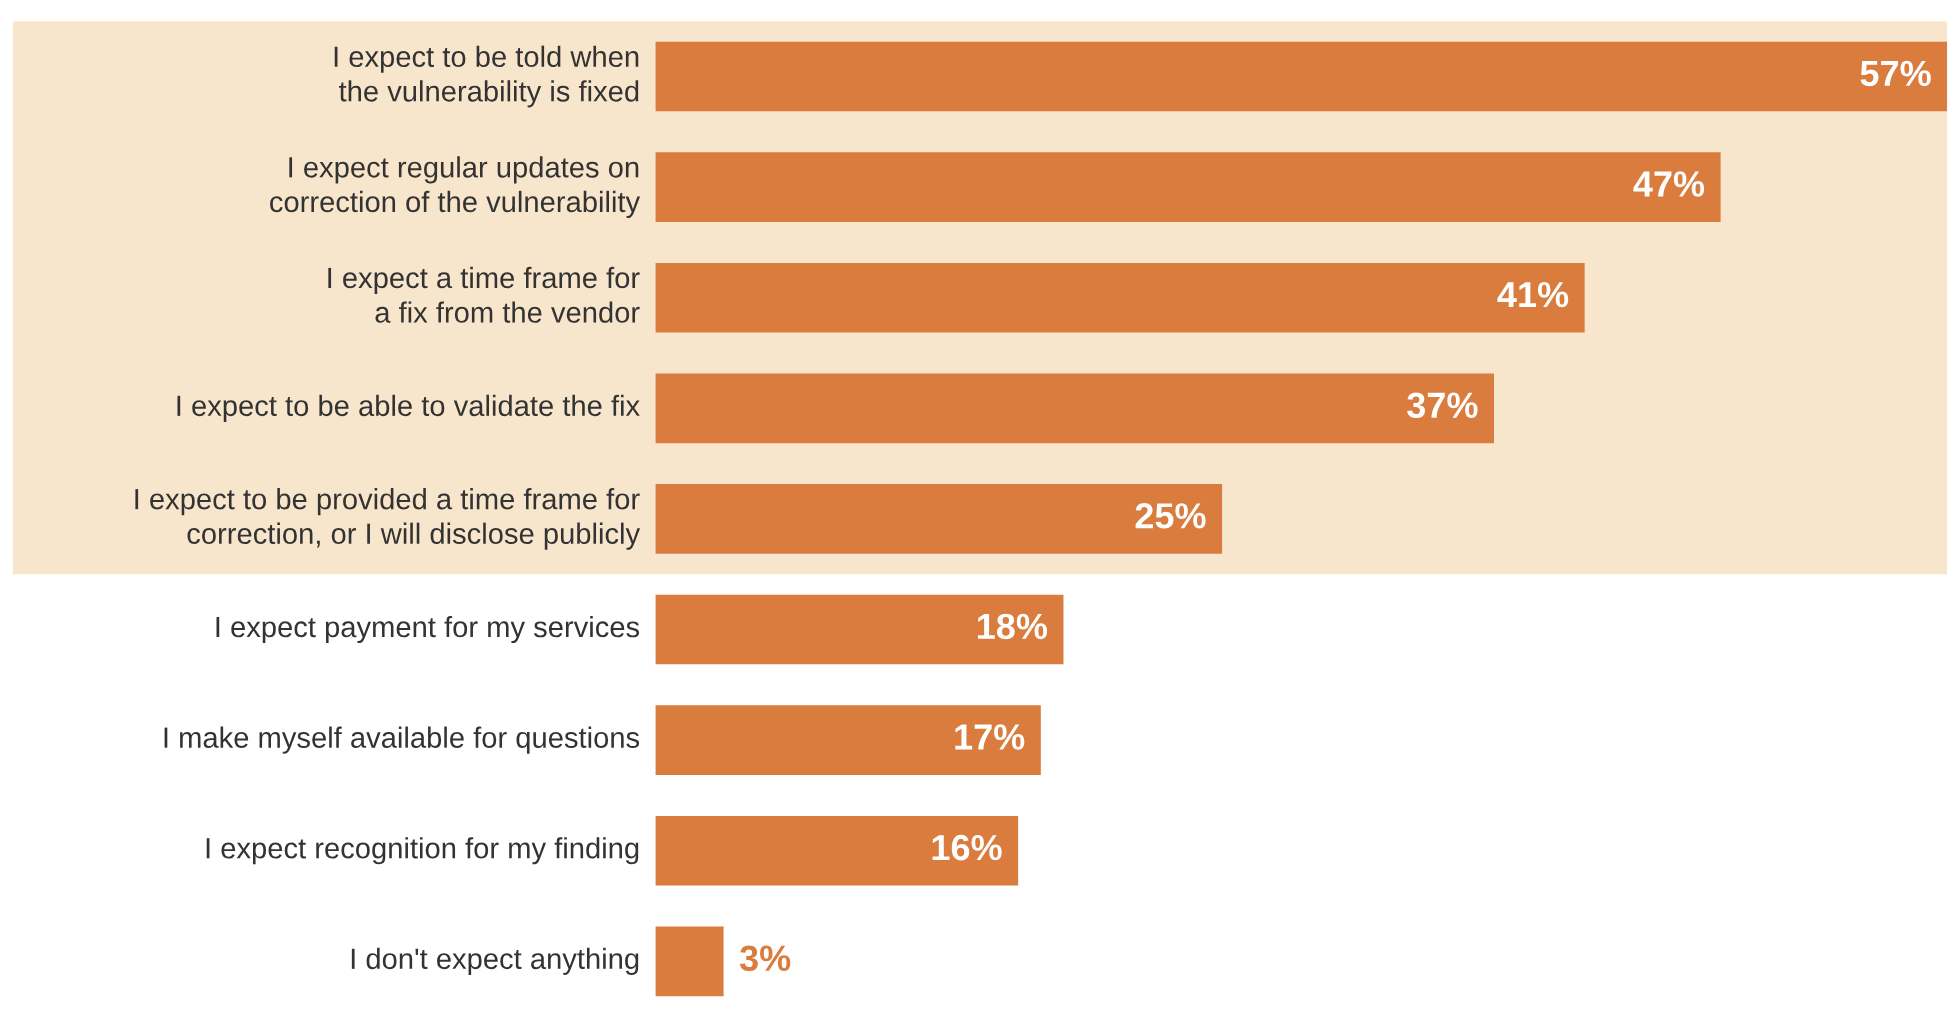  I want to click on data-label: 18%, so click(1012, 626).